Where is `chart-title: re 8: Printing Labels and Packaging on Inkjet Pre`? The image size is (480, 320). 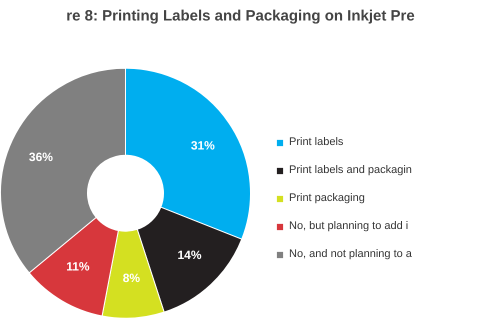 chart-title: re 8: Printing Labels and Packaging on Inkjet Pre is located at coordinates (240, 16).